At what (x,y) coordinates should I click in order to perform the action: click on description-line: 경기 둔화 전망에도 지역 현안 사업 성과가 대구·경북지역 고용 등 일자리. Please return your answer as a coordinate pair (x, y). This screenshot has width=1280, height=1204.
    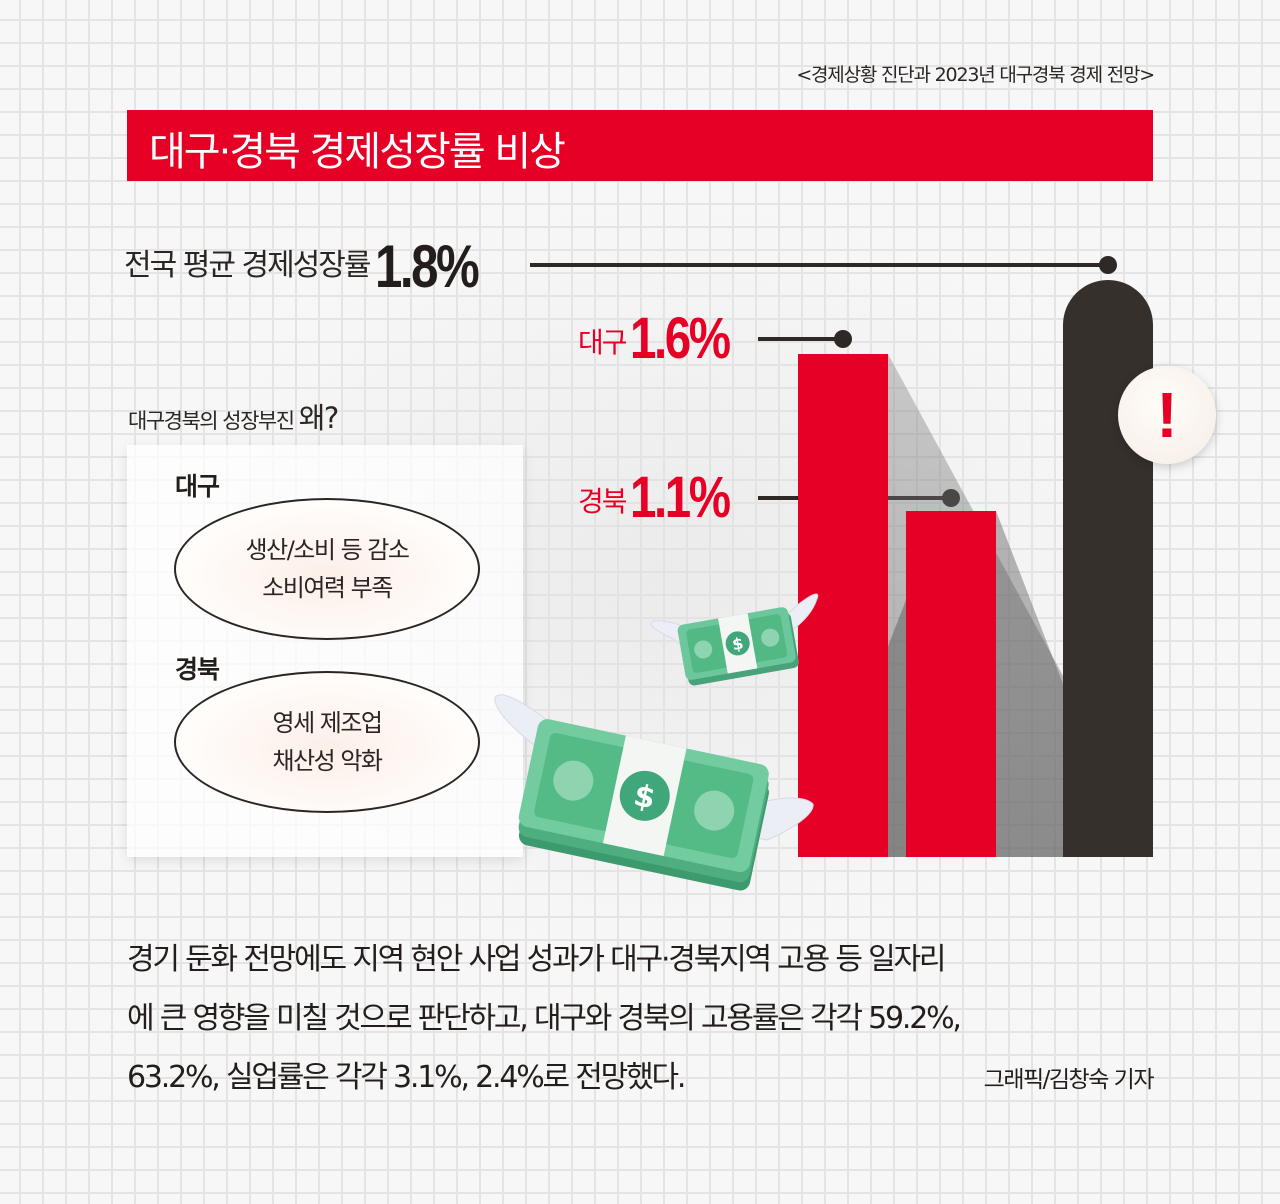
    Looking at the image, I should click on (536, 959).